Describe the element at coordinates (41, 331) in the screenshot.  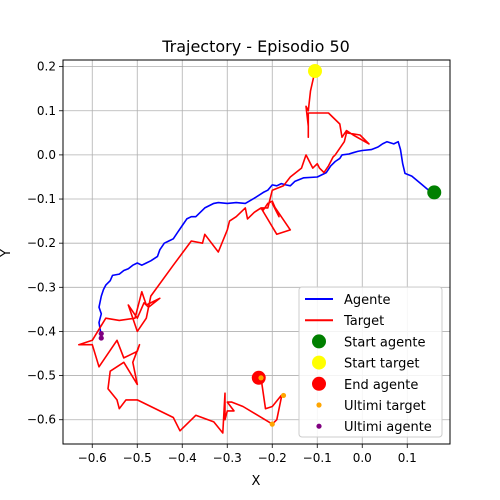
I see `y-tick-label: −0.4` at that location.